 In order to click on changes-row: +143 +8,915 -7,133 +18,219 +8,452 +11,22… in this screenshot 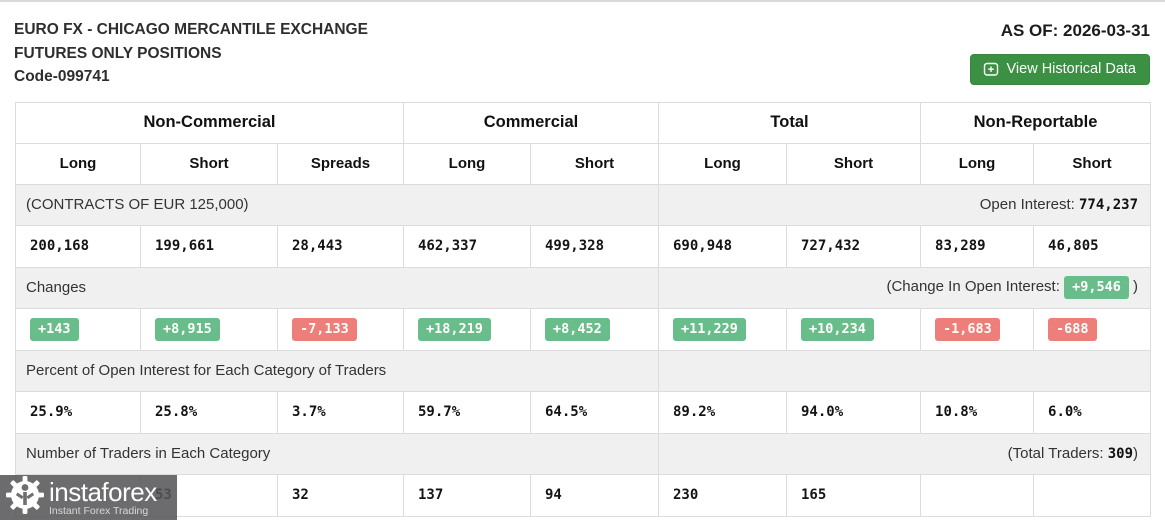, I will do `click(583, 329)`.